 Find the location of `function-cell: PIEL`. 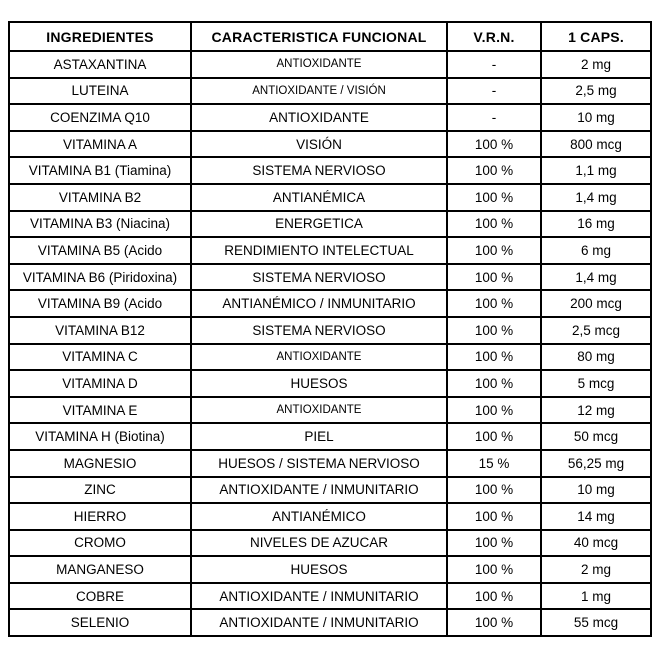

function-cell: PIEL is located at coordinates (319, 436).